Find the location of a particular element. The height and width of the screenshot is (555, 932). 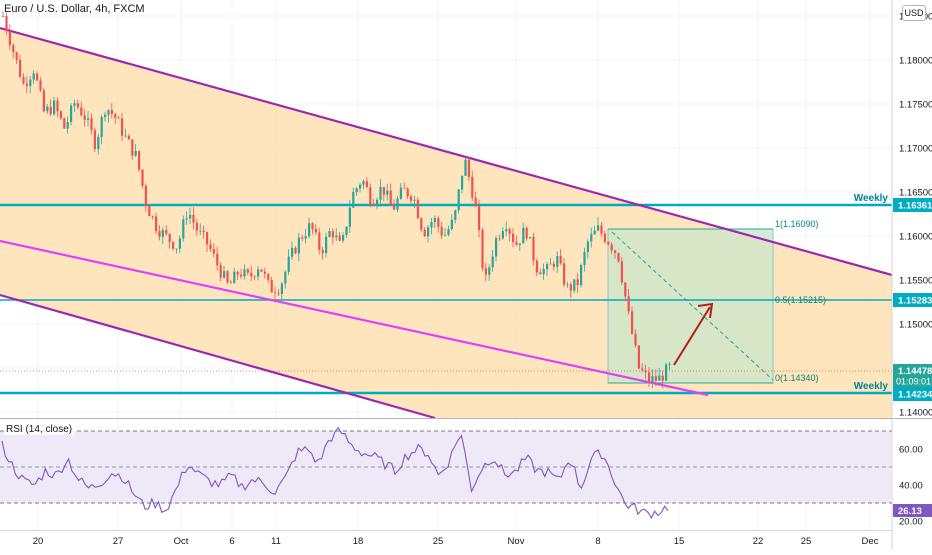

prediction-arrow-line is located at coordinates (692, 336).